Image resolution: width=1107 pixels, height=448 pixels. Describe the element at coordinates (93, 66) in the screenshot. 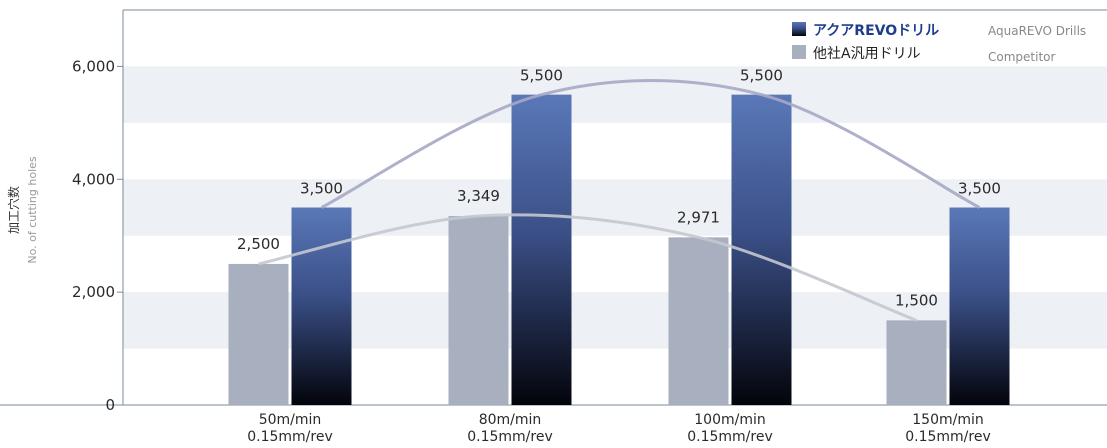

I see `y-tick-label: 6,000` at that location.